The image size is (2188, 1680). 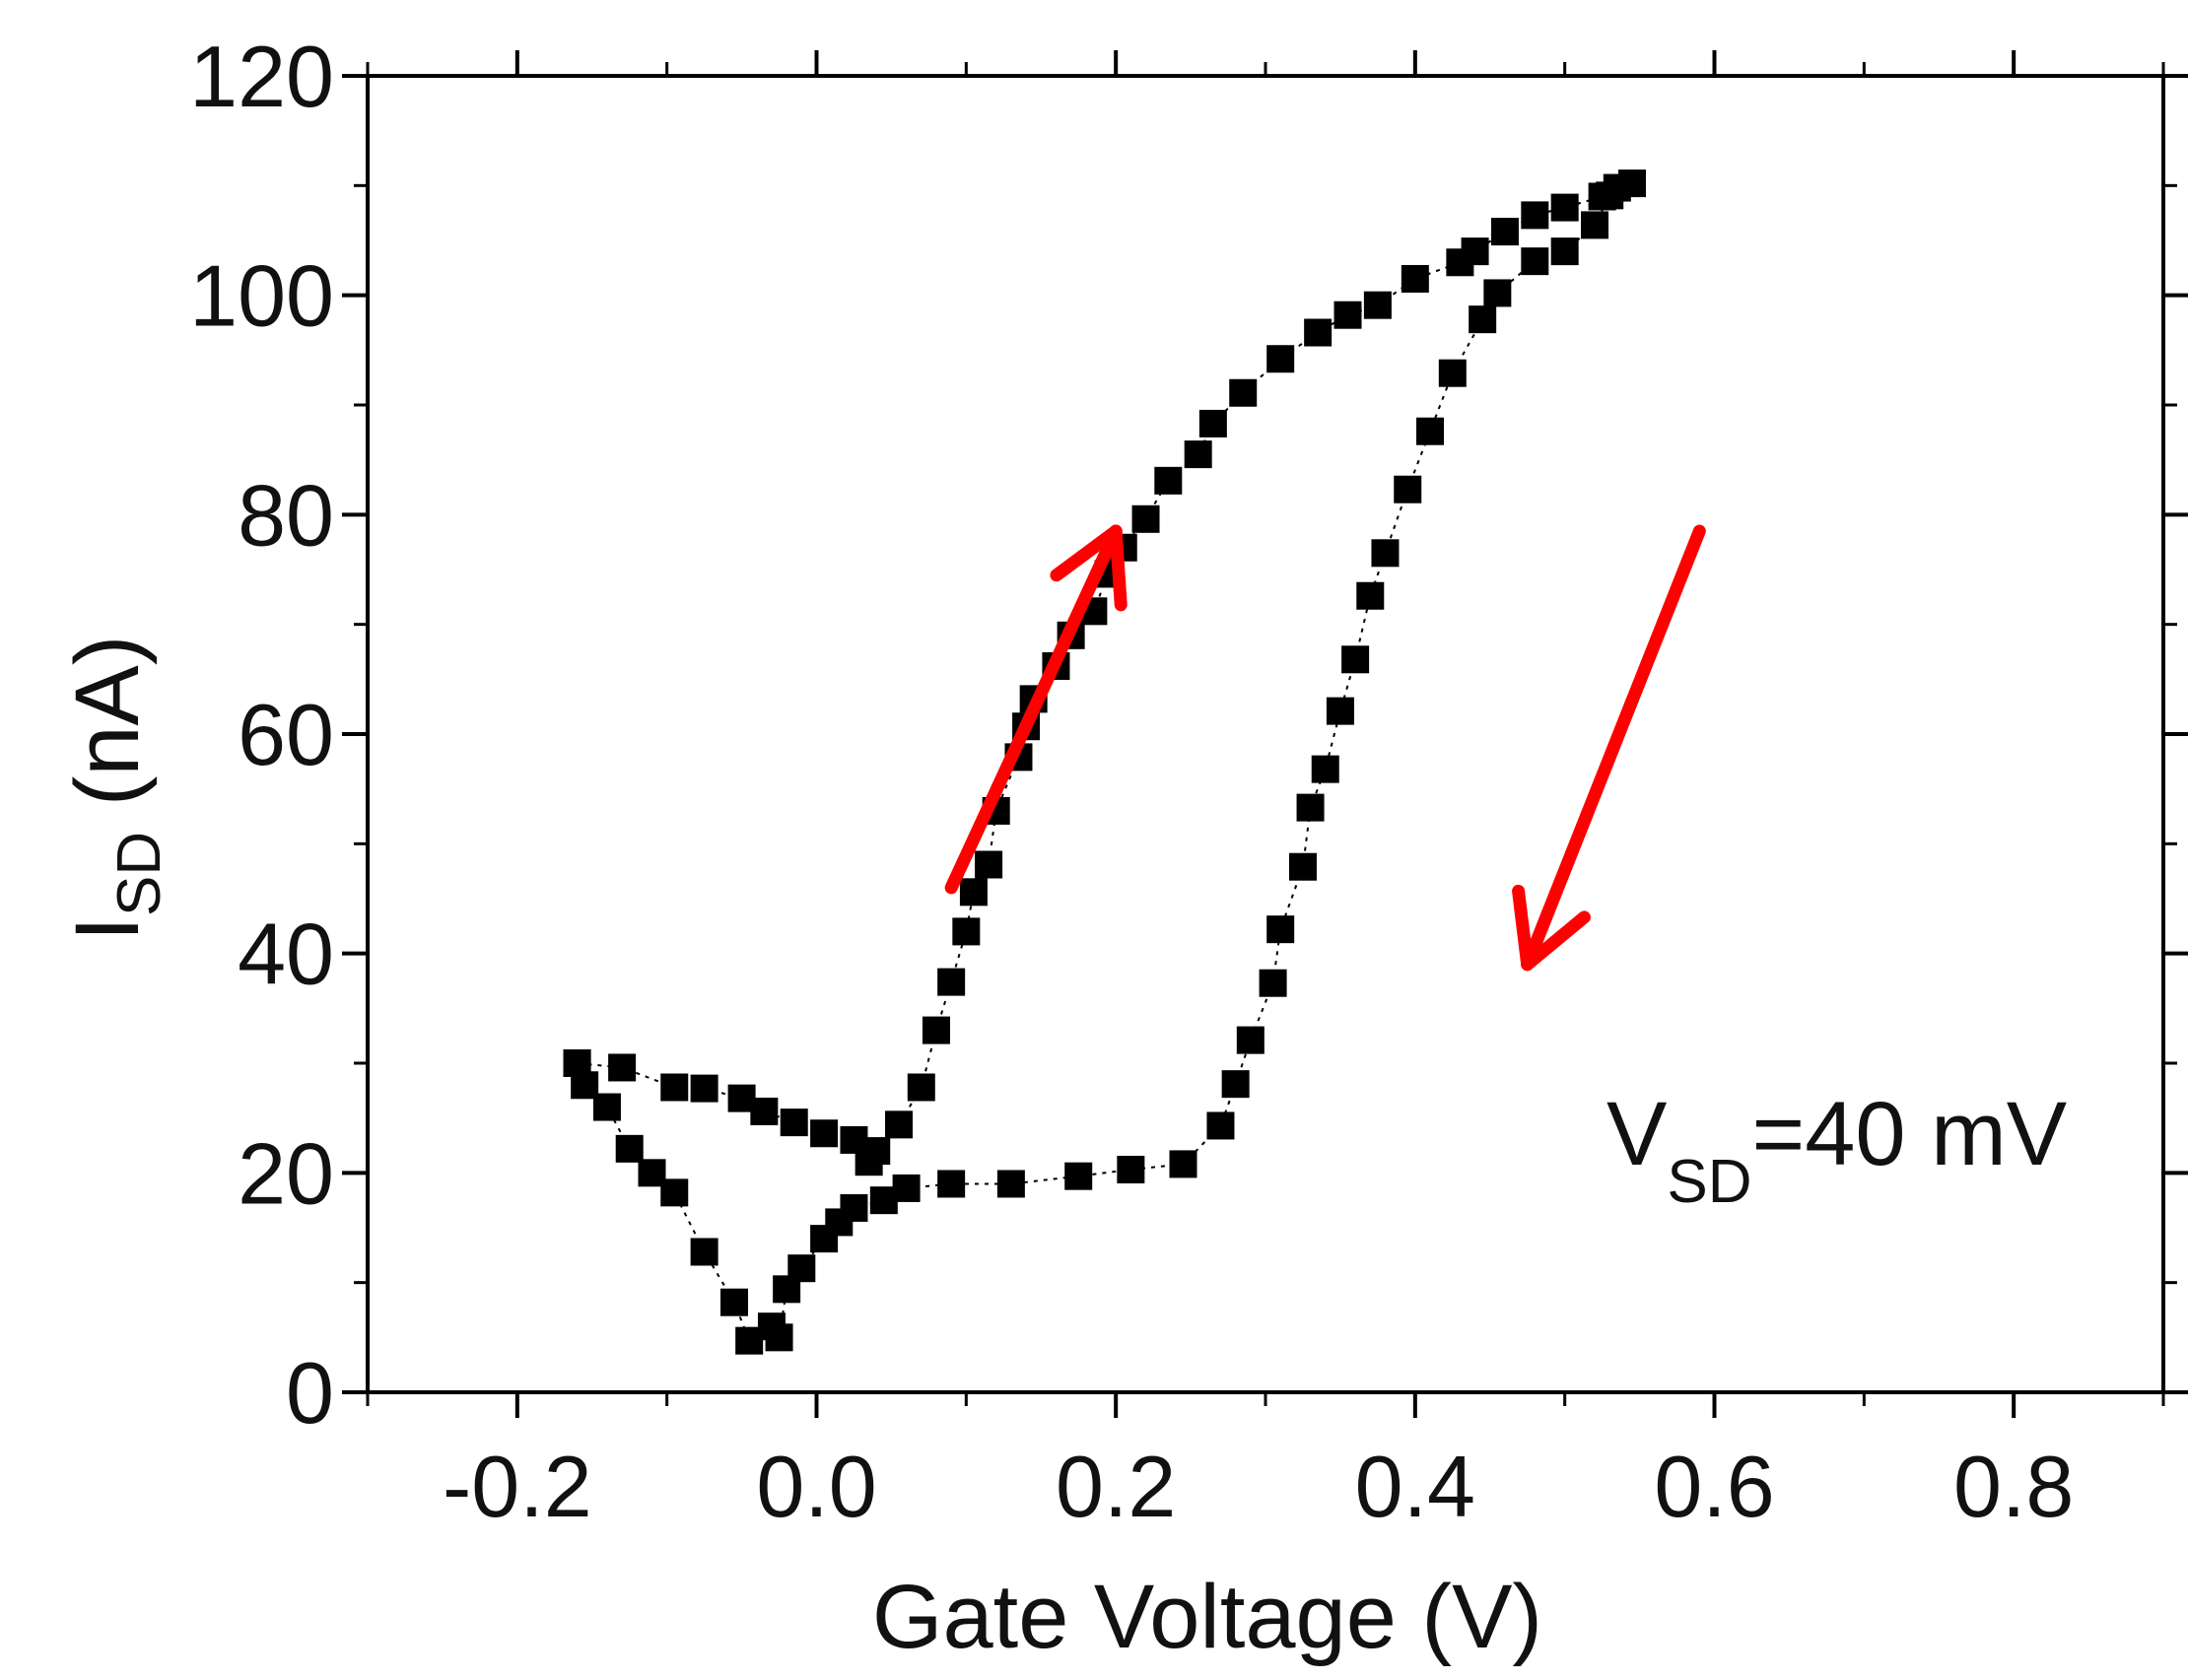 What do you see at coordinates (286, 734) in the screenshot?
I see `y-tick-label: 60` at bounding box center [286, 734].